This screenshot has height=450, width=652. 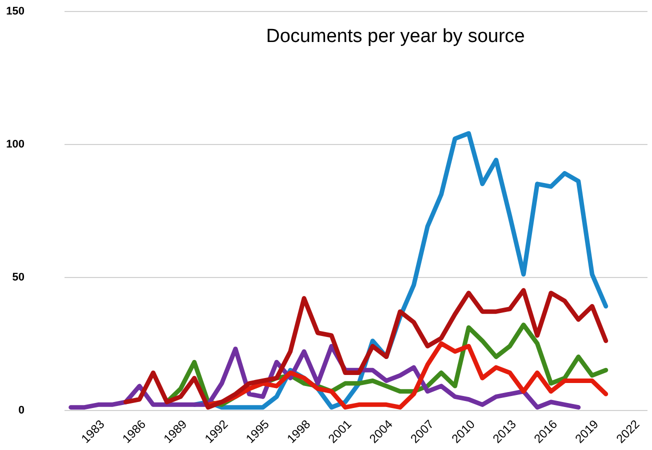 What do you see at coordinates (407, 375) in the screenshot?
I see `line-series` at bounding box center [407, 375].